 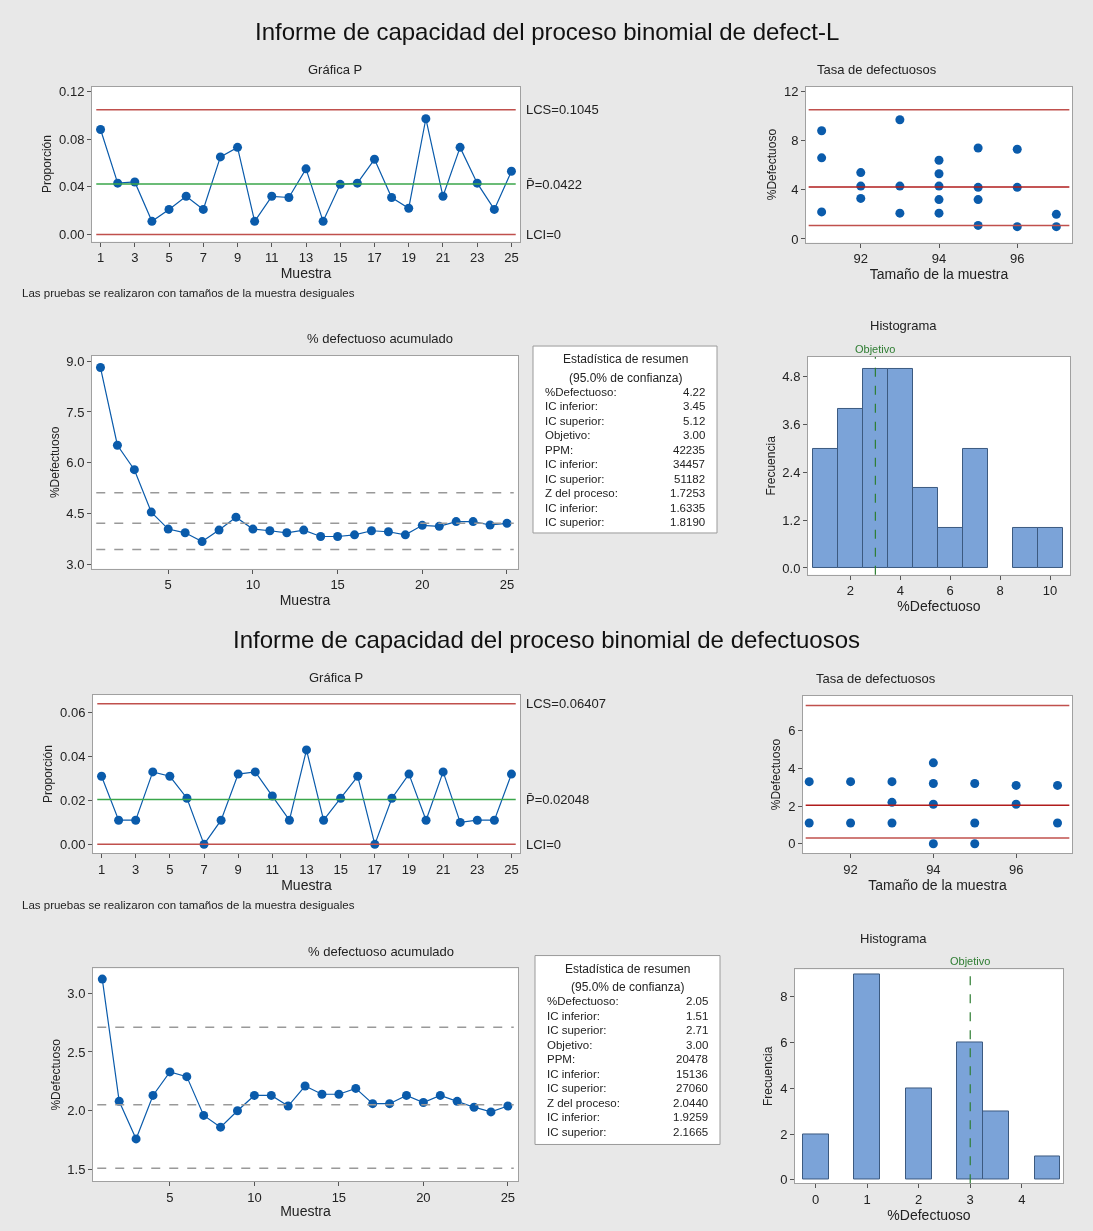 What do you see at coordinates (75, 463) in the screenshot?
I see `y-tick-label: 6.0` at bounding box center [75, 463].